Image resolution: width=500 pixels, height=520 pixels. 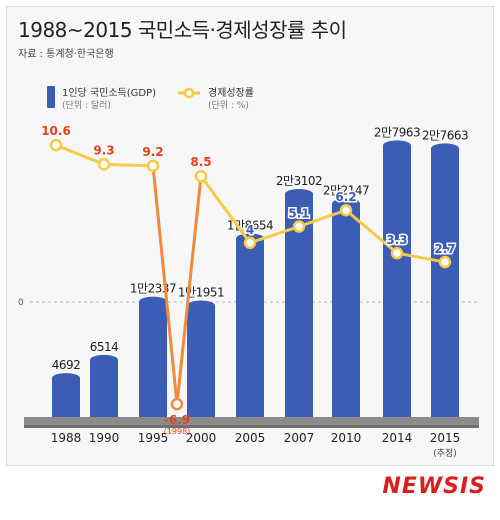 What do you see at coordinates (153, 289) in the screenshot?
I see `gdp-value-label: 1만2337` at bounding box center [153, 289].